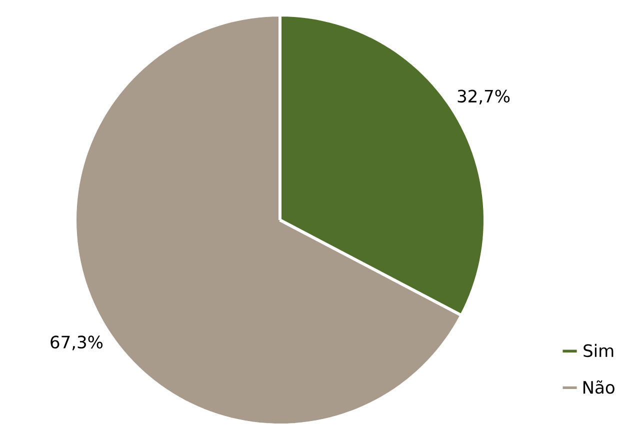 The width and height of the screenshot is (630, 434). I want to click on legend-label: Não, so click(598, 387).